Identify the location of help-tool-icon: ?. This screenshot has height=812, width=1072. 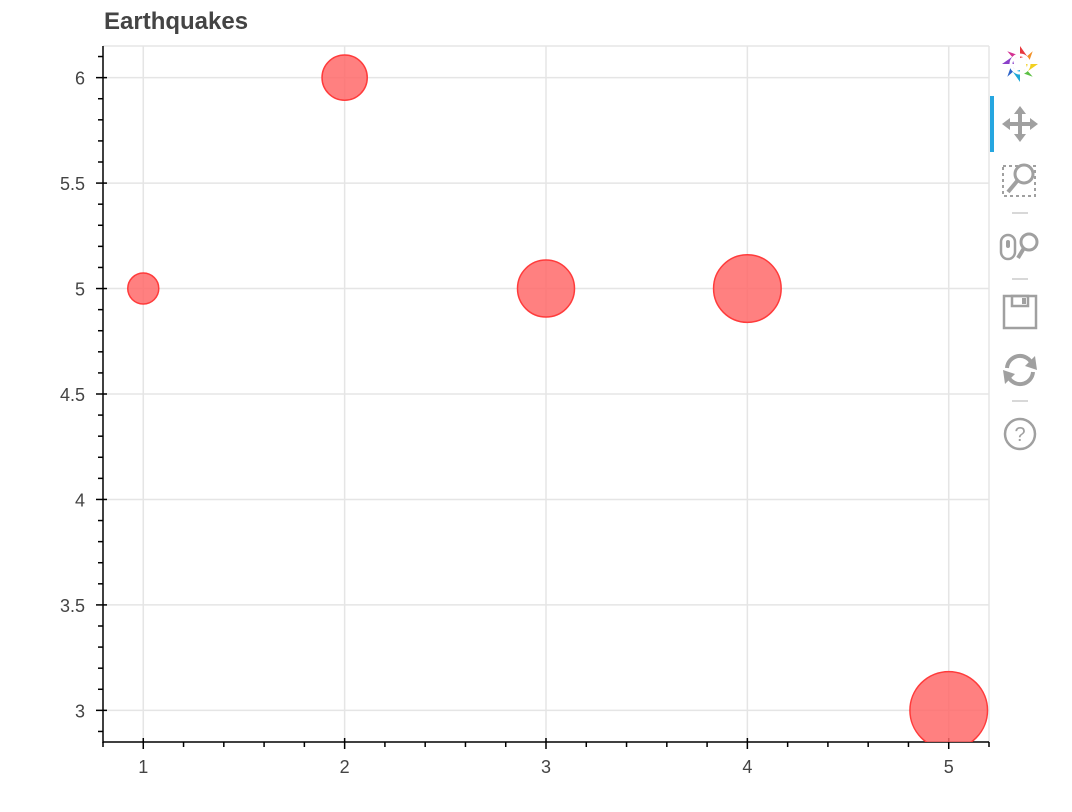
(1020, 434).